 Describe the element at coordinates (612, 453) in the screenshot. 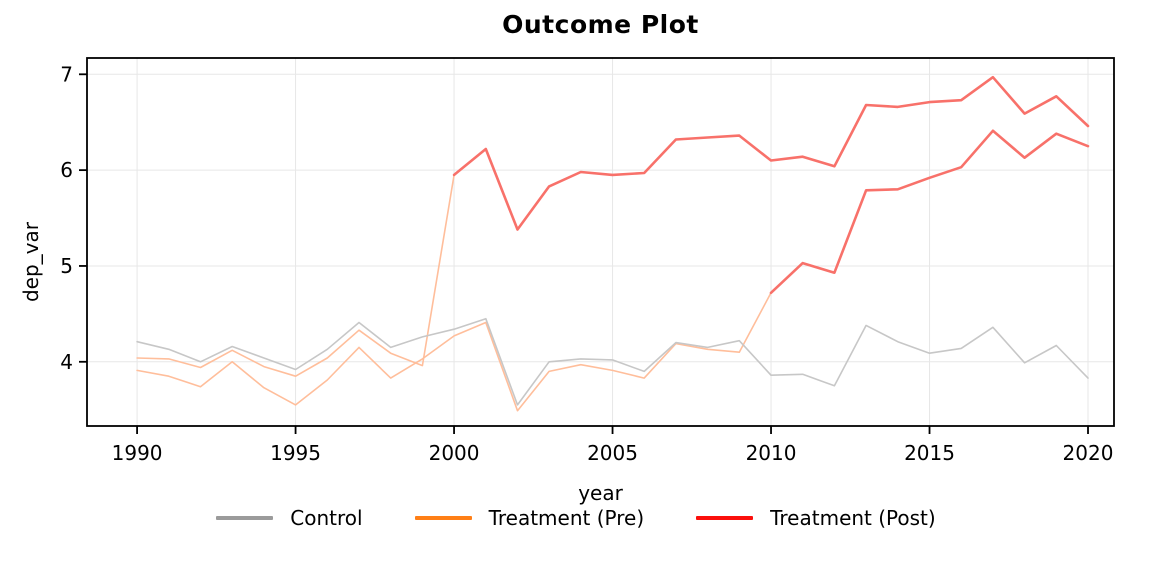

I see `x-tick-label: 2005` at that location.